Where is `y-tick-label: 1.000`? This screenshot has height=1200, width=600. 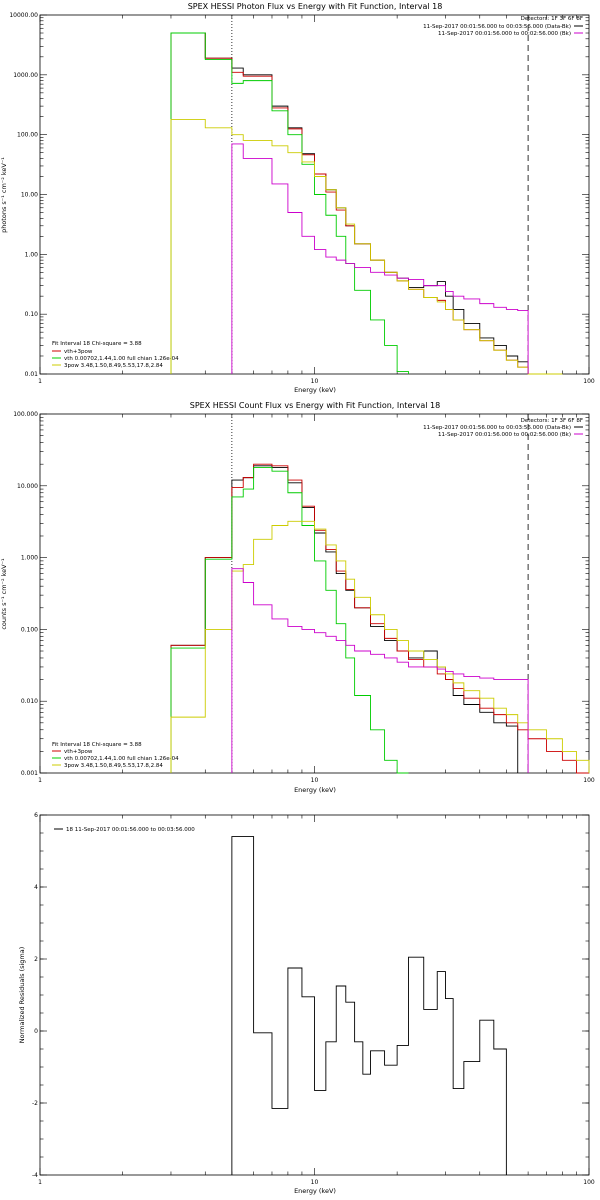 y-tick-label: 1.000 is located at coordinates (29, 558).